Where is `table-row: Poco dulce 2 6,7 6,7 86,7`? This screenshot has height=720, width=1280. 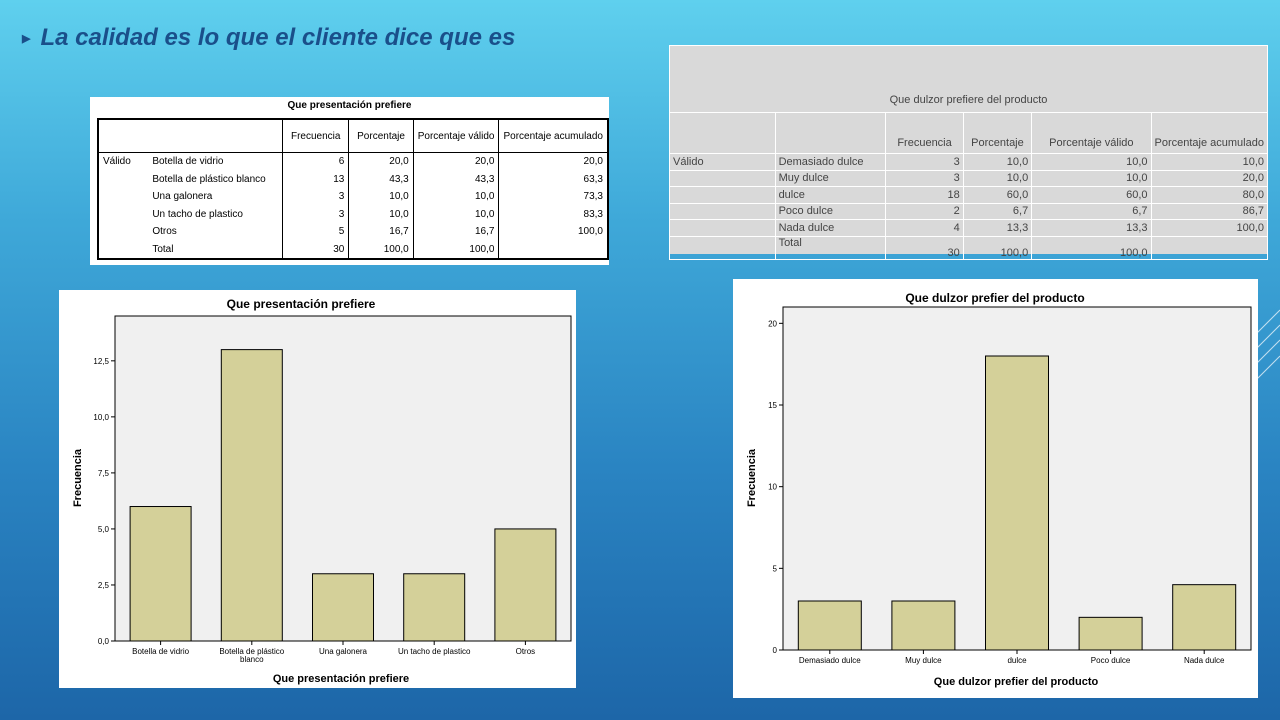 table-row: Poco dulce 2 6,7 6,7 86,7 is located at coordinates (968, 211).